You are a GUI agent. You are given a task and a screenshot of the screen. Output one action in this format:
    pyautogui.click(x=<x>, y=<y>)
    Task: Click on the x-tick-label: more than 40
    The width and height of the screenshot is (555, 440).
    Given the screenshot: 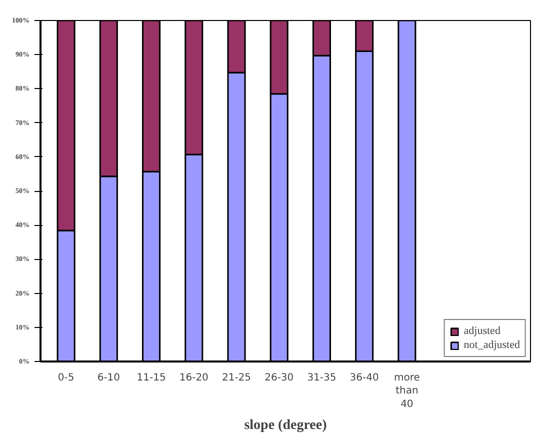 What is the action you would take?
    pyautogui.click(x=407, y=391)
    